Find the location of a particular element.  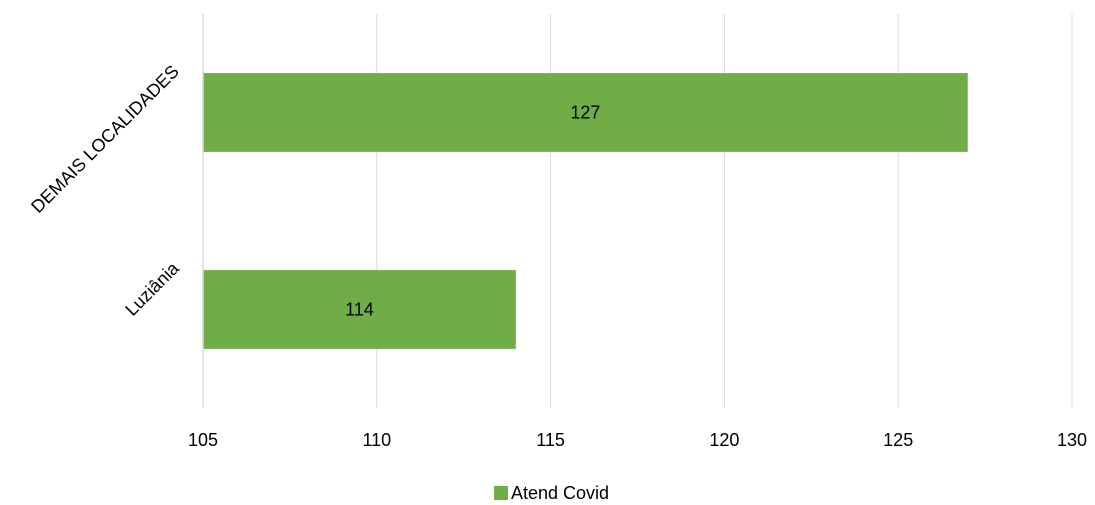

x-axis-ticks: 105 110 115 120 125 130 is located at coordinates (637, 440).